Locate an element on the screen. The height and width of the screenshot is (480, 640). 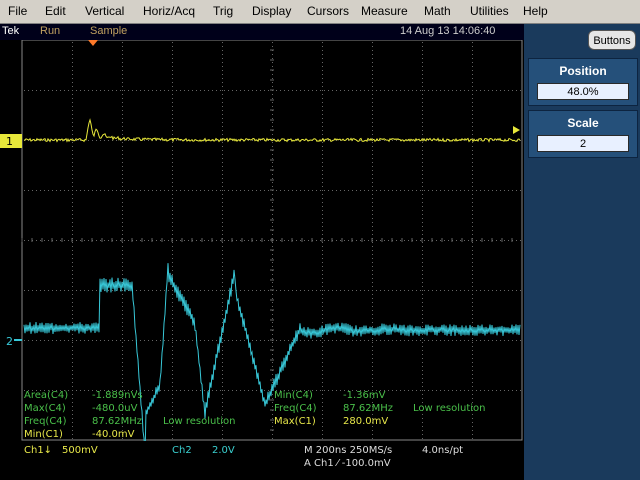
points-per-div: 4.0ns/pt is located at coordinates (443, 450).